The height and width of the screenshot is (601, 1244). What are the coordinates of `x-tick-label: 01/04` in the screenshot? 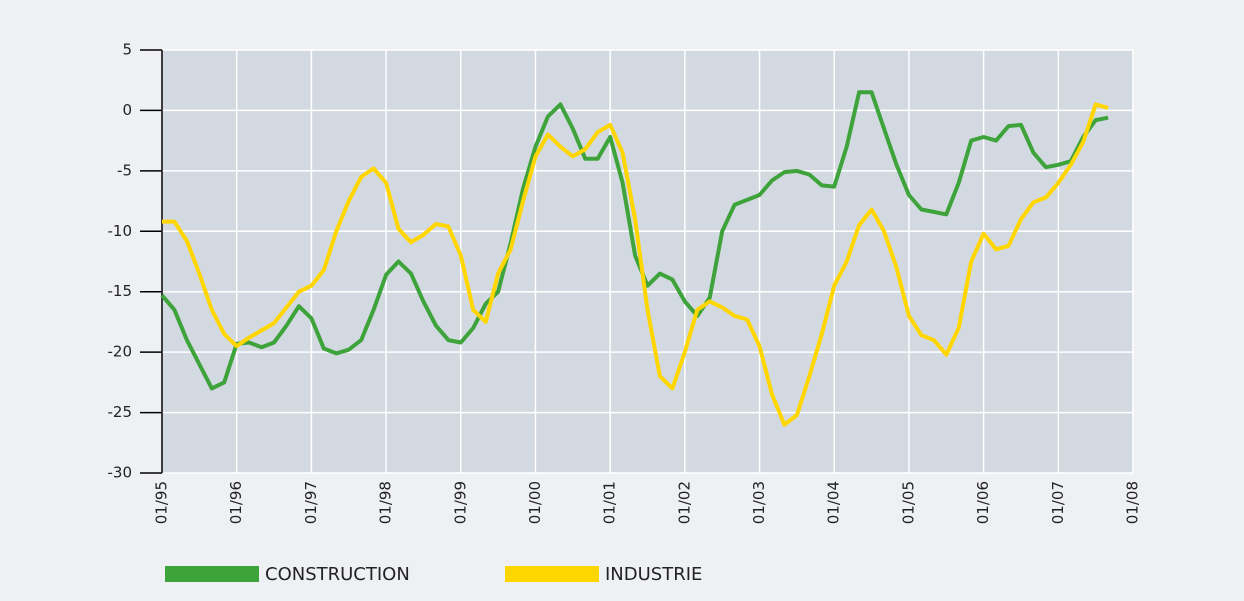 It's located at (834, 502).